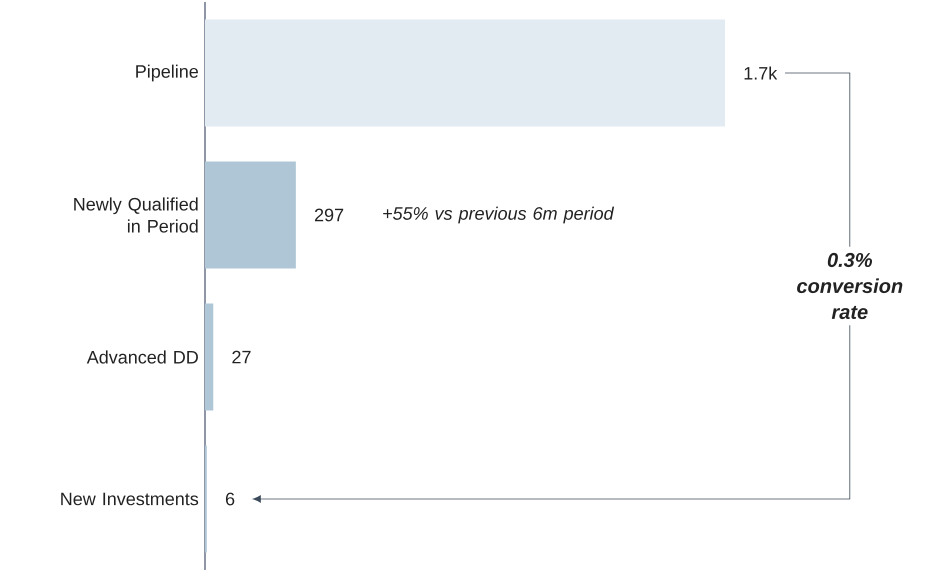  What do you see at coordinates (849, 286) in the screenshot?
I see `text: 0.3% conversion rate` at bounding box center [849, 286].